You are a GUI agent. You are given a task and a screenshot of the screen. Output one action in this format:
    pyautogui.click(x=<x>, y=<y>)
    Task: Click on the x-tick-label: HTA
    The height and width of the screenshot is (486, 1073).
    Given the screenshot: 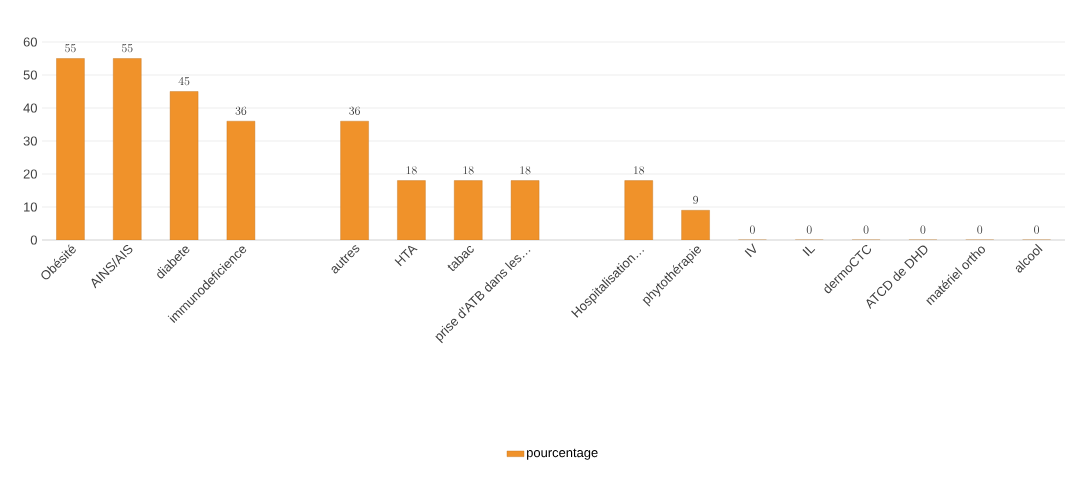 What is the action you would take?
    pyautogui.click(x=406, y=256)
    